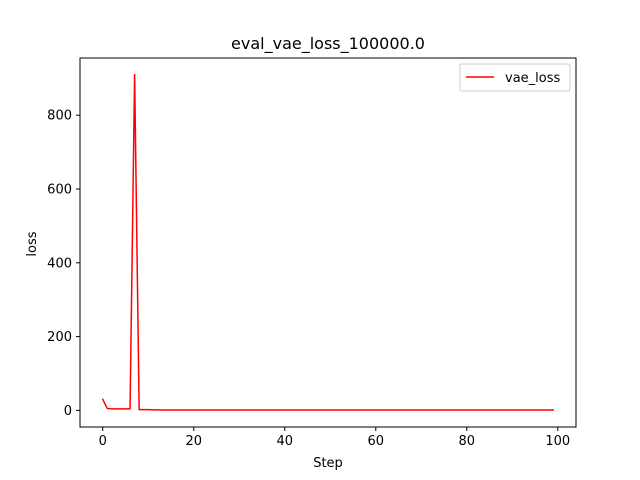  What do you see at coordinates (532, 78) in the screenshot?
I see `legend-label-vae-loss: vae_loss` at bounding box center [532, 78].